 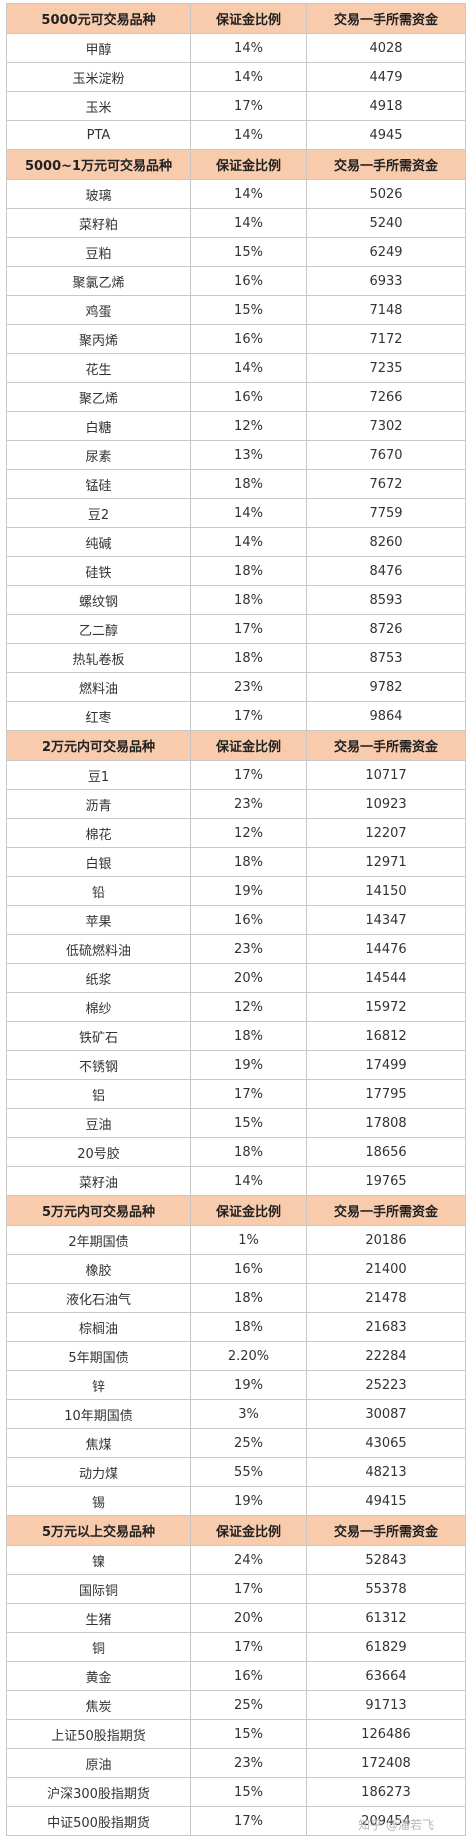 What do you see at coordinates (98, 135) in the screenshot?
I see `cell-variety: PTA` at bounding box center [98, 135].